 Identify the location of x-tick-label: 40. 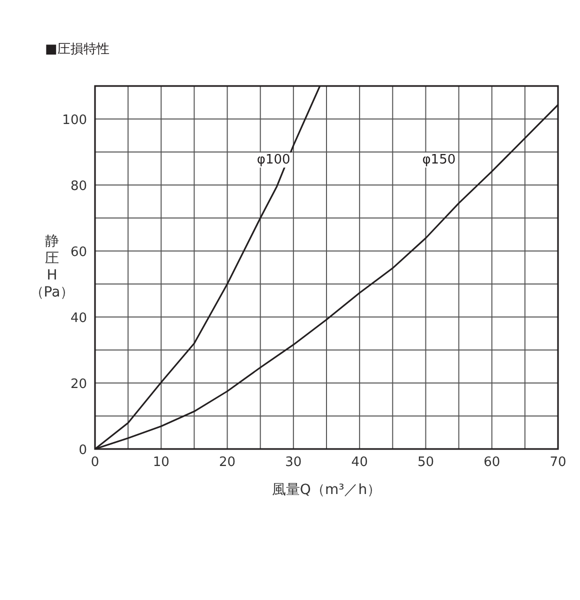
(359, 462).